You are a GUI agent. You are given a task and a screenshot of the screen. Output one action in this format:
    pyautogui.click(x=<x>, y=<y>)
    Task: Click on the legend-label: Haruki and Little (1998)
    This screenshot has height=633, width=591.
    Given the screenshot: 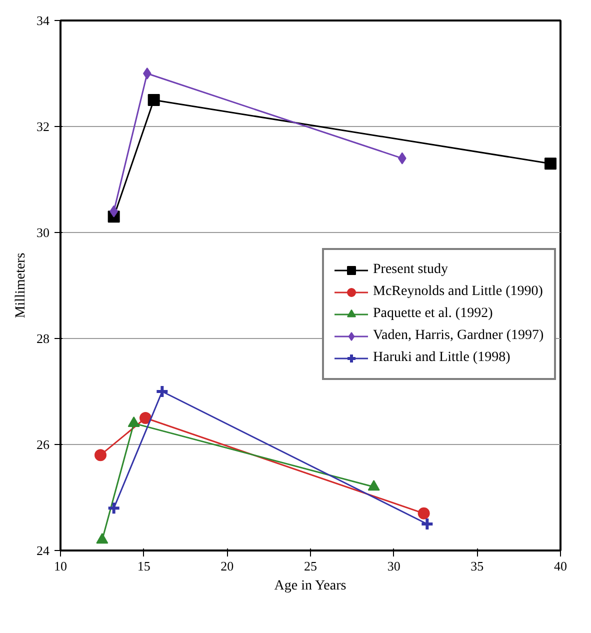 What is the action you would take?
    pyautogui.click(x=441, y=358)
    